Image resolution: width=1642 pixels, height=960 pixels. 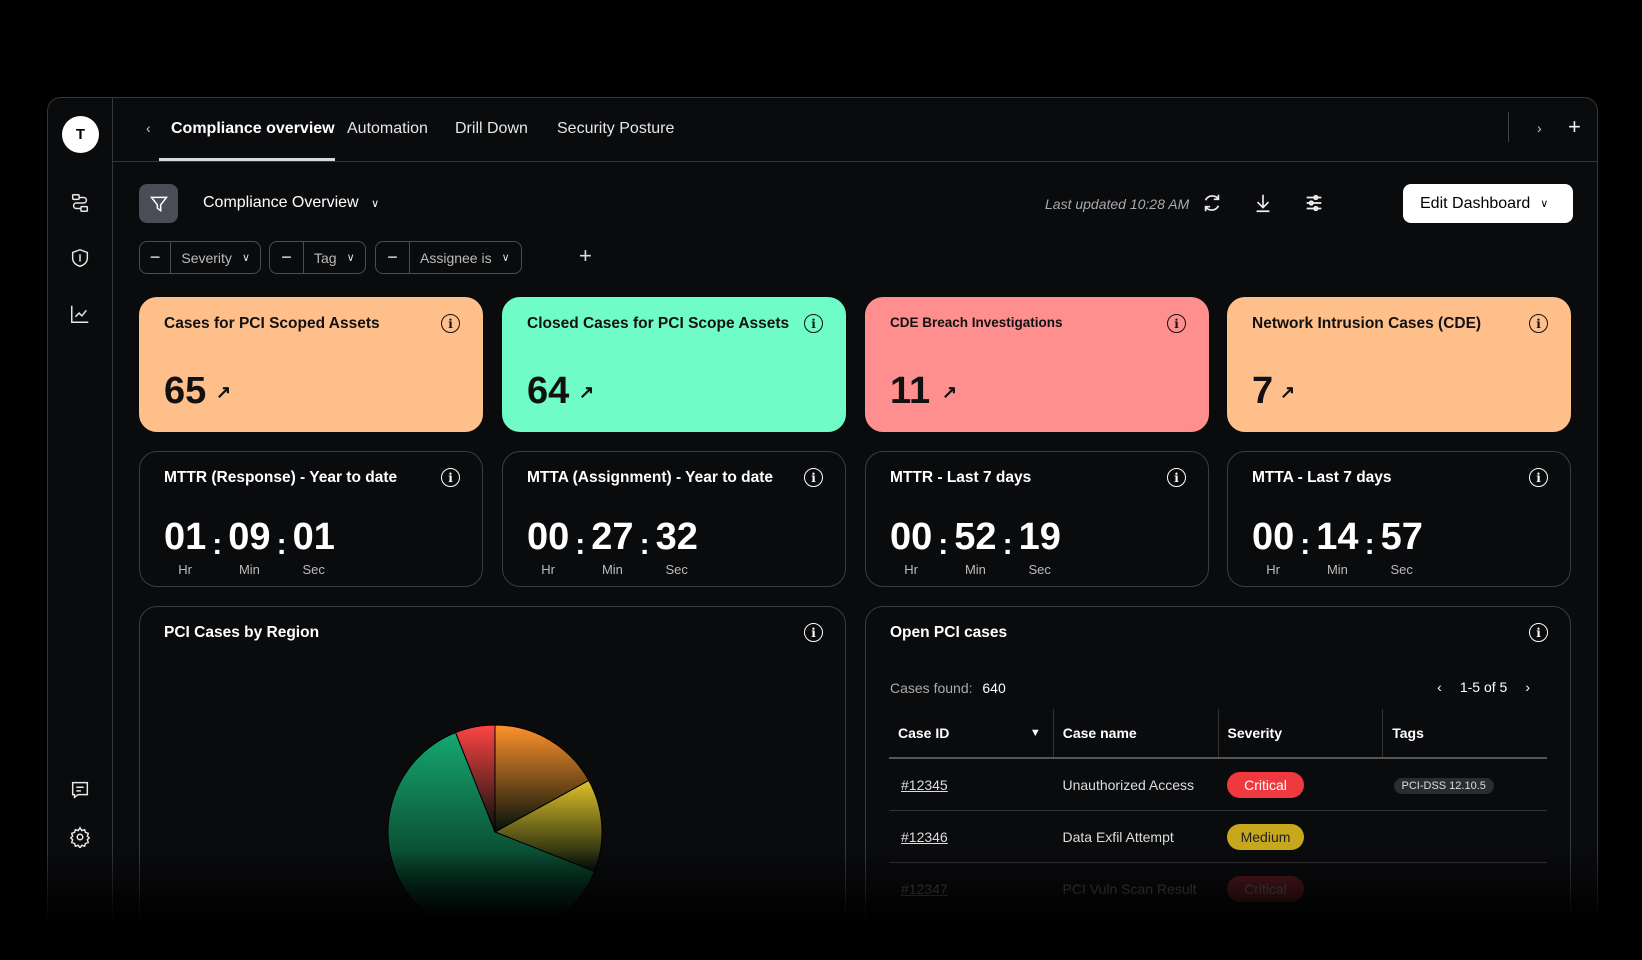 What do you see at coordinates (80, 790) in the screenshot?
I see `message-icon` at bounding box center [80, 790].